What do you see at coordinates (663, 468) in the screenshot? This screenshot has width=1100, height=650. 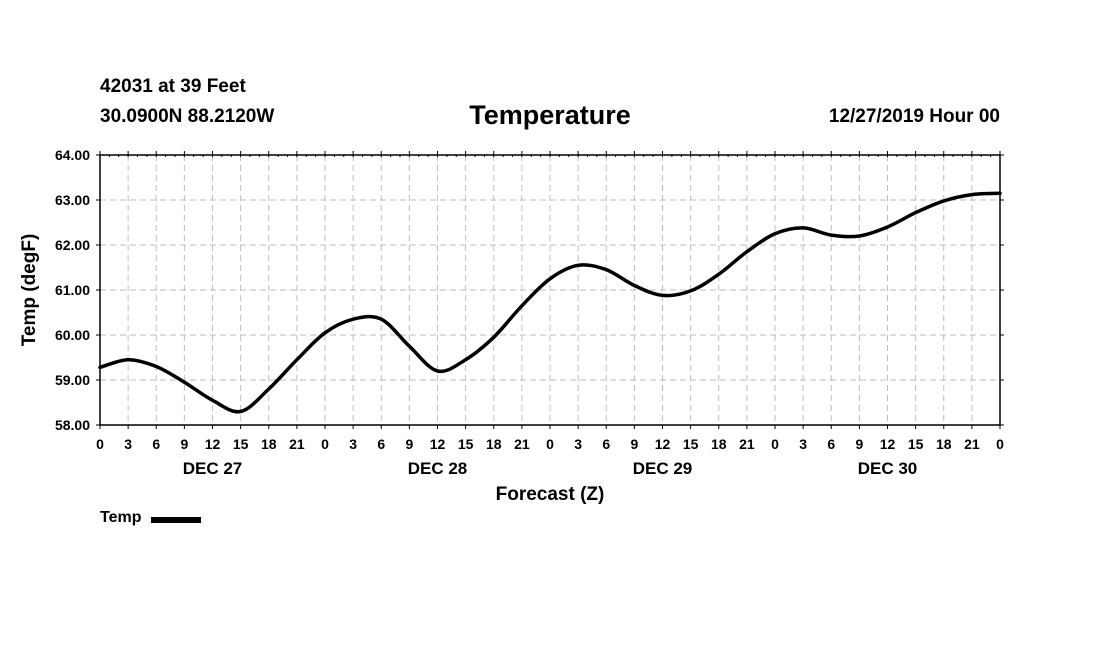 I see `day-label: DEC 29` at bounding box center [663, 468].